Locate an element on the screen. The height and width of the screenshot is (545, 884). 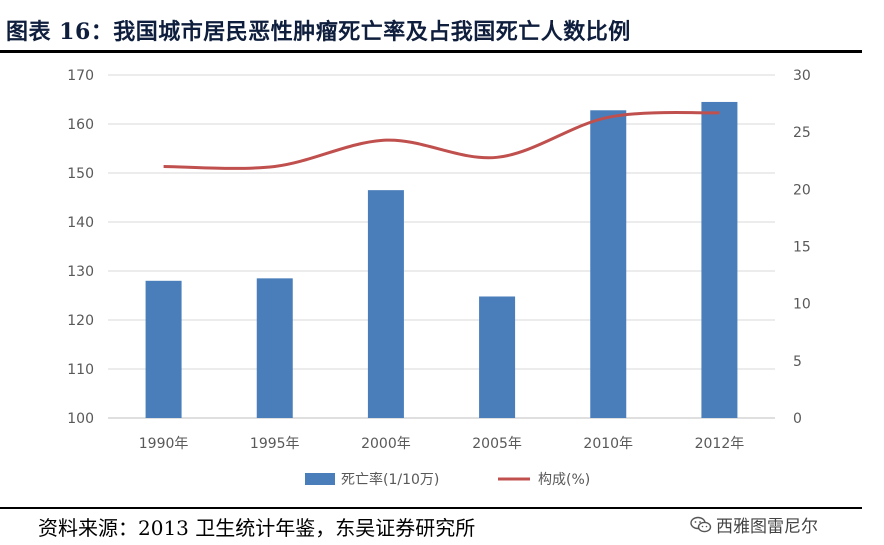
source-note: 资料来源：2013 卫生统计年鉴，东吴证券研究所 is located at coordinates (257, 528).